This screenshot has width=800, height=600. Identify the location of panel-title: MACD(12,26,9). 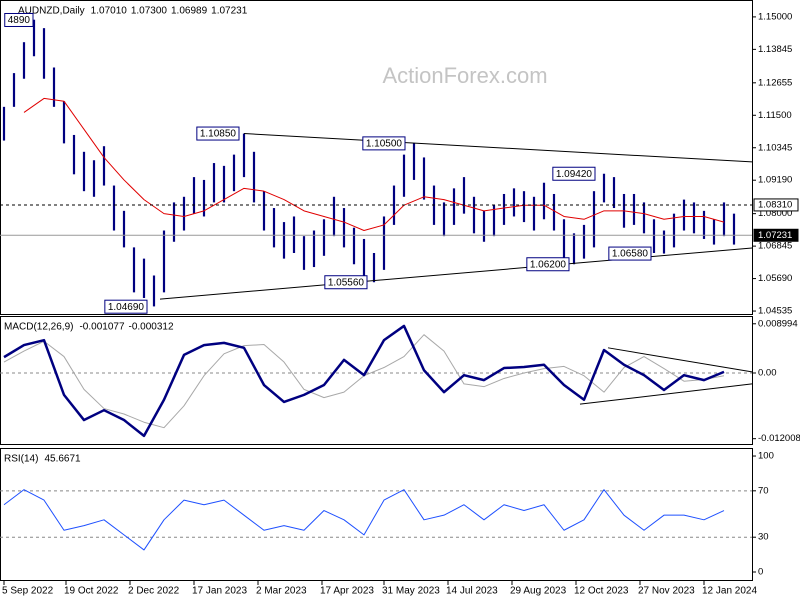
(38, 327).